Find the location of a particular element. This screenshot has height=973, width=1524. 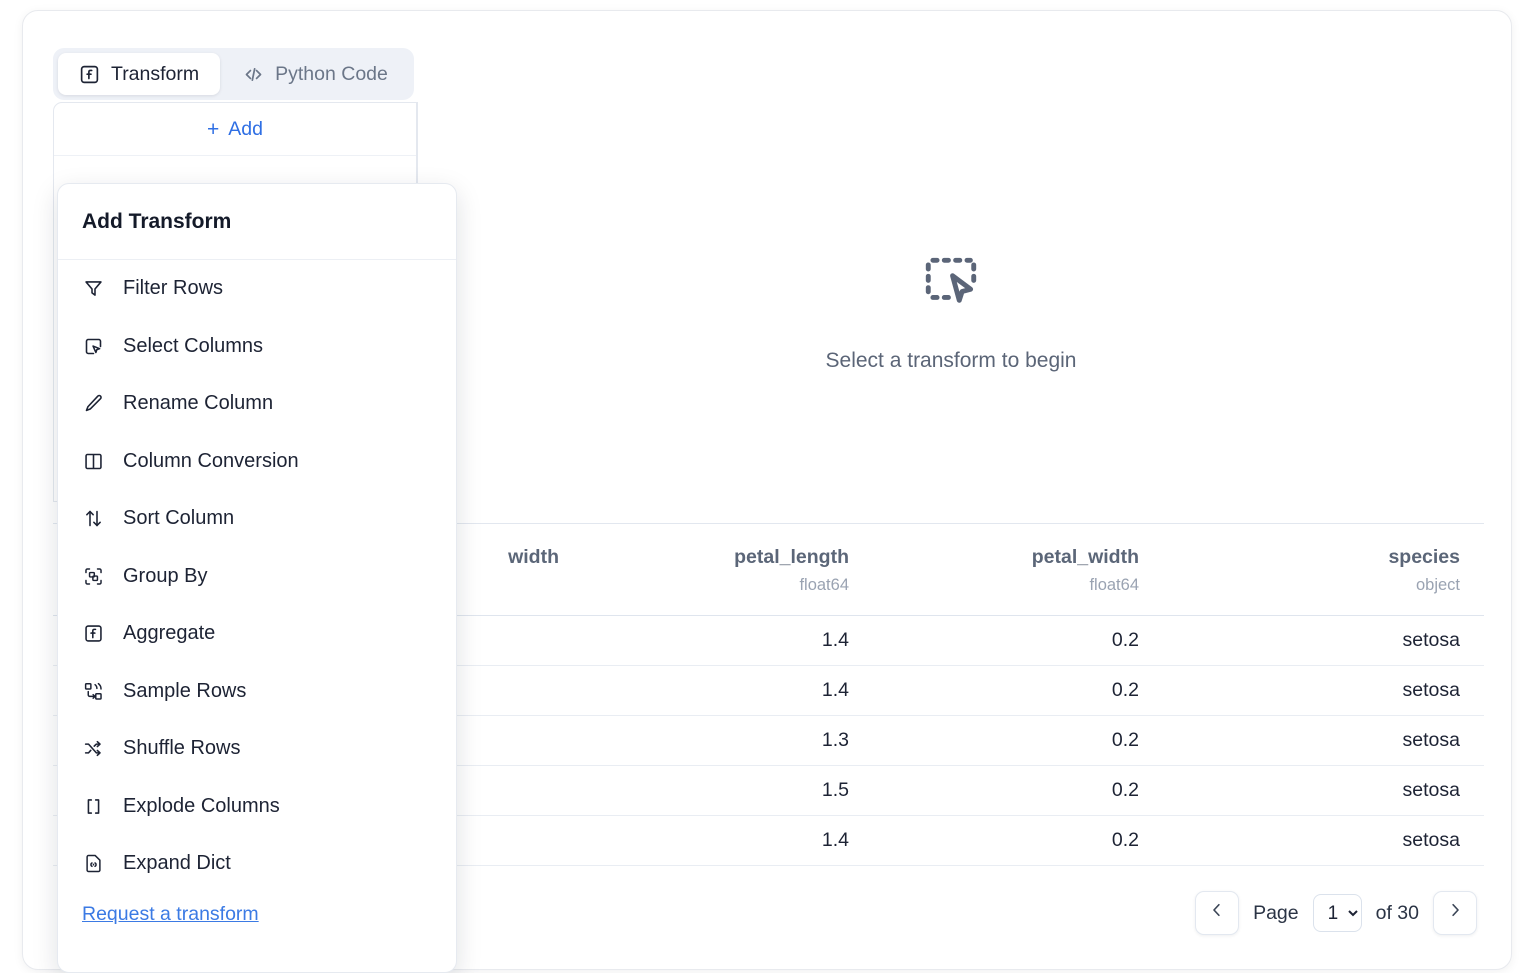

brackets-icon is located at coordinates (93, 806).